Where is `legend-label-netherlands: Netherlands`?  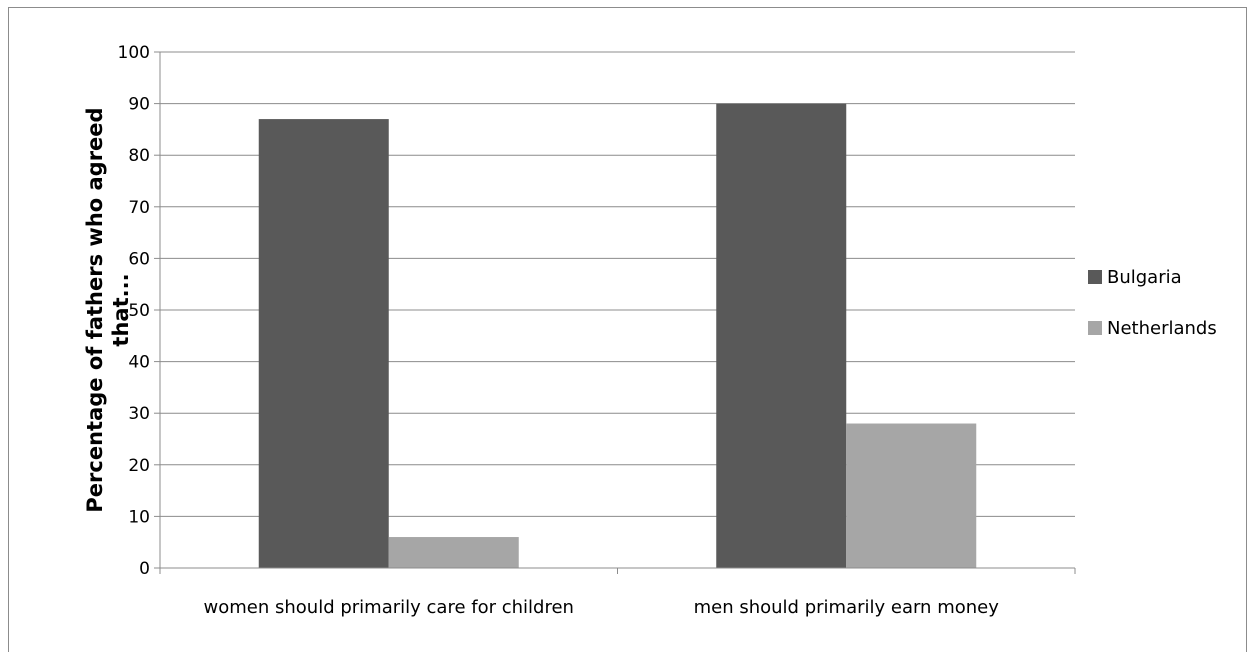
legend-label-netherlands: Netherlands is located at coordinates (1162, 328).